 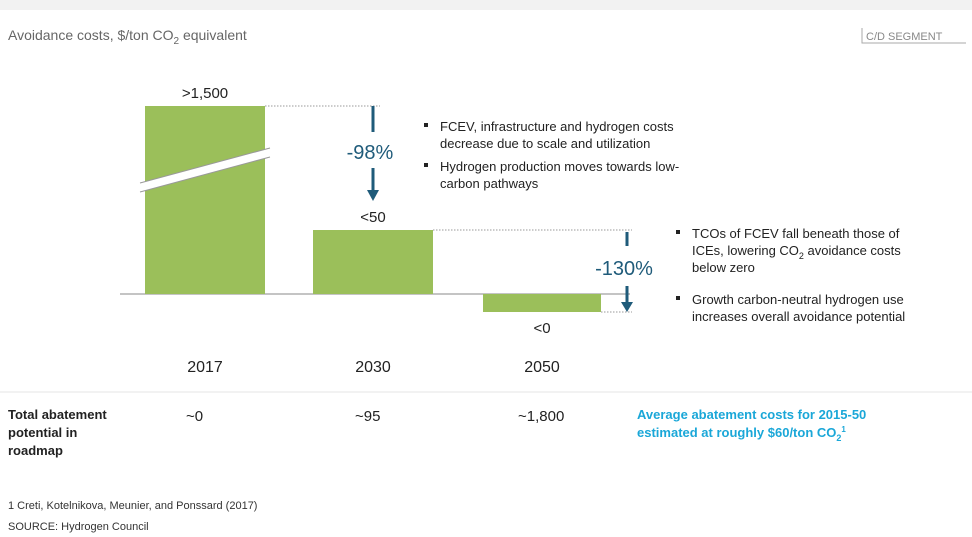 I want to click on note: decrease due to scale and utilization, so click(x=545, y=143).